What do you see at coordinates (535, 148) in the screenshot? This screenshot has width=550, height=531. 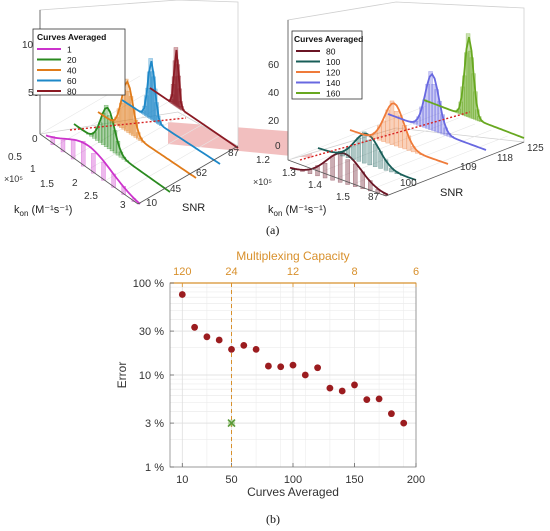 I see `right-y-tick: 125` at bounding box center [535, 148].